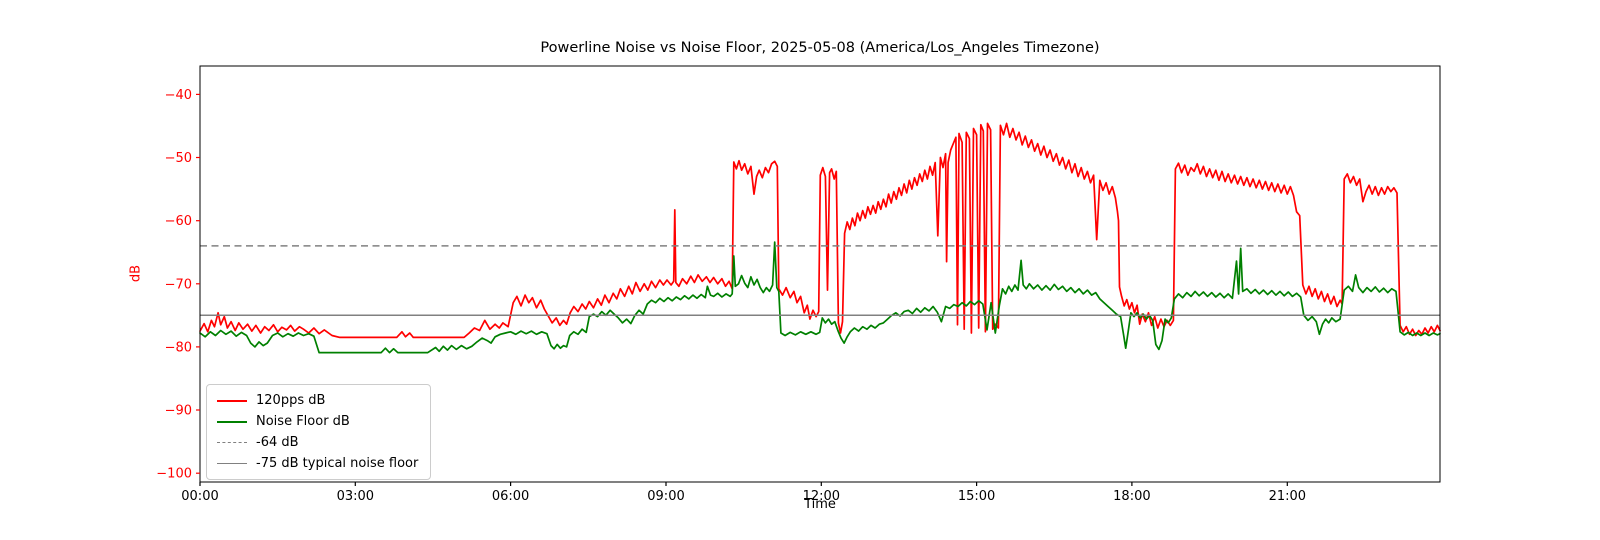 The image size is (1600, 540). Describe the element at coordinates (1131, 496) in the screenshot. I see `x-tick-label: 18:00` at that location.